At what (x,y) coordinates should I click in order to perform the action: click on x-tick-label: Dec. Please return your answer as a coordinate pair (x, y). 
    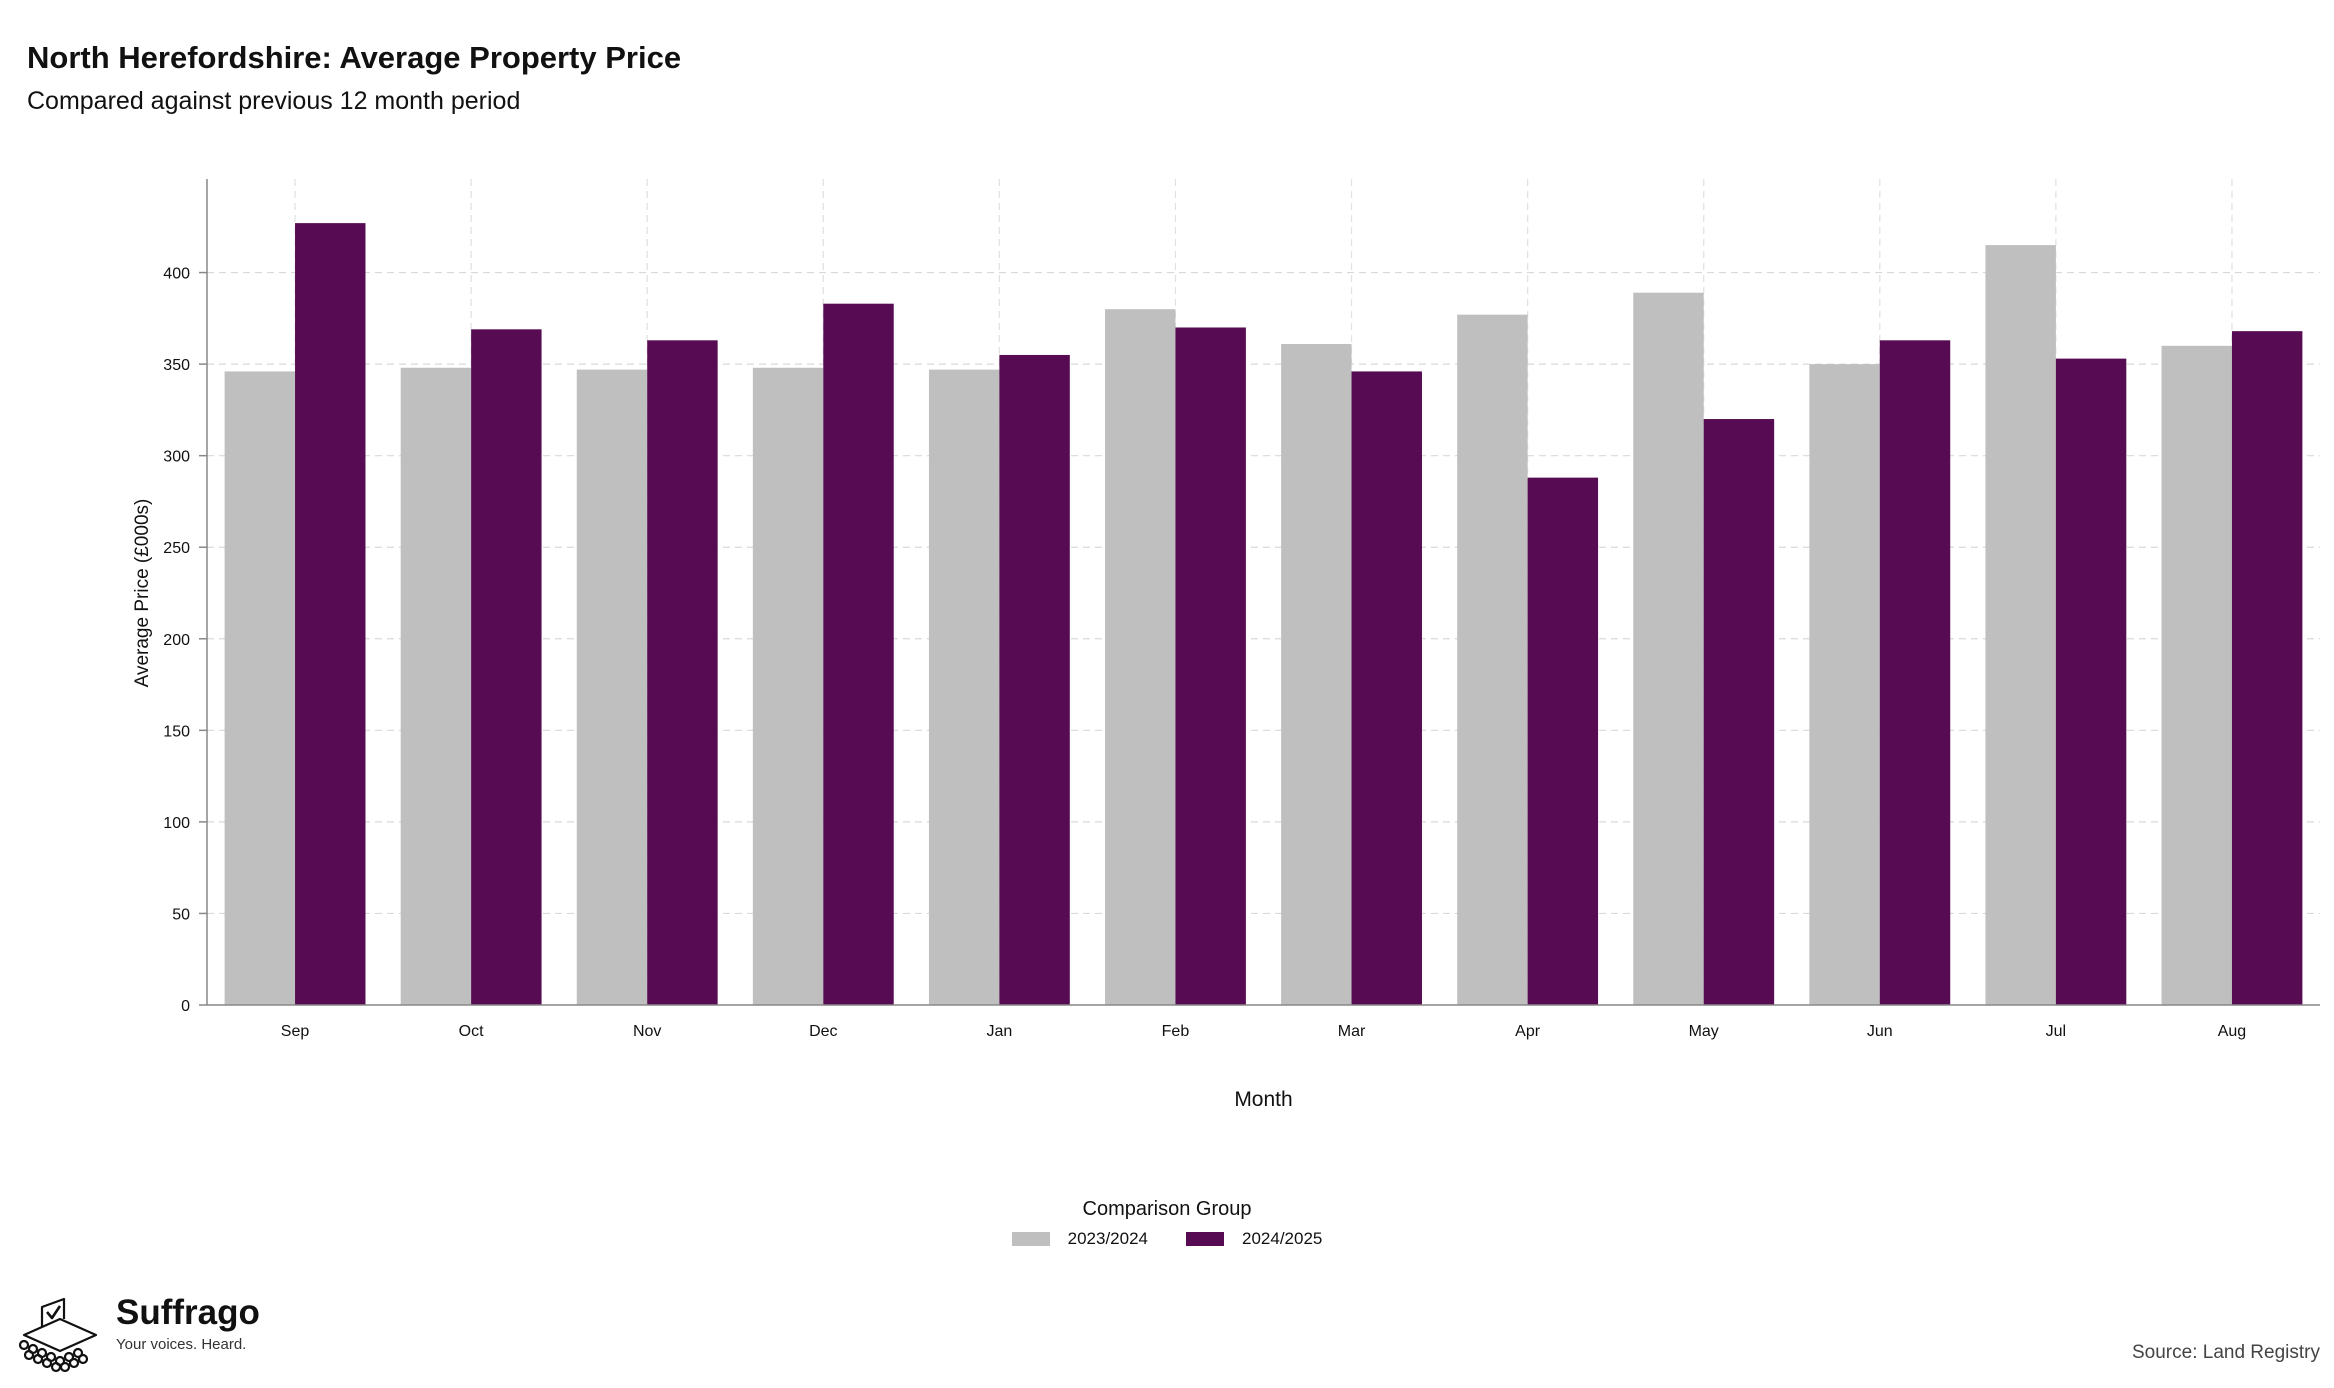
    Looking at the image, I should click on (823, 1031).